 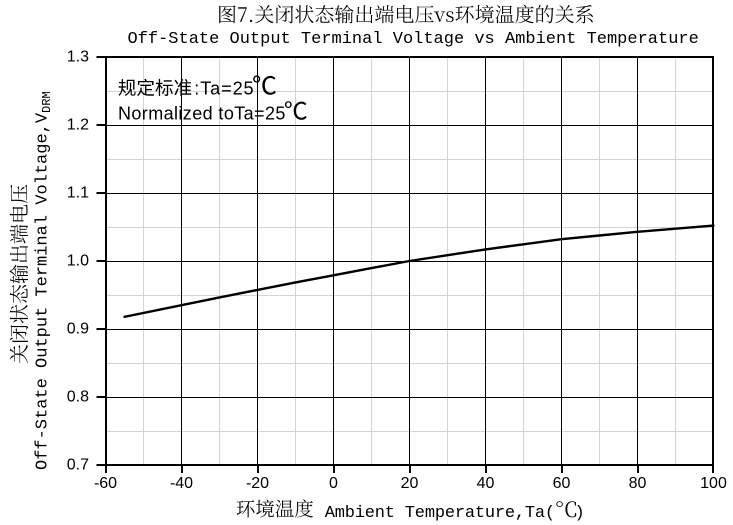 I want to click on svg-text: 0.9, so click(x=78, y=328).